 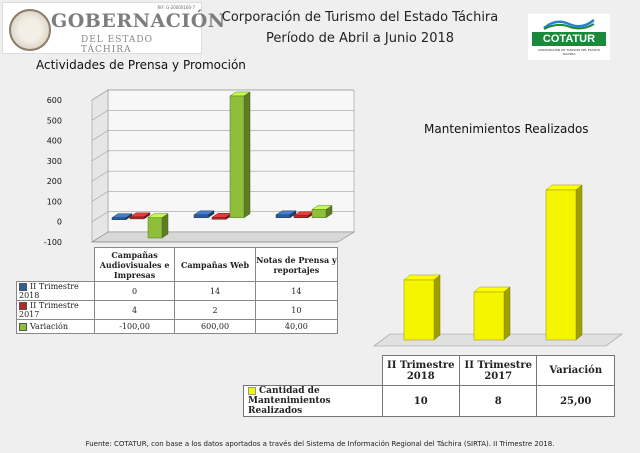 I want to click on chart2-title: Mantenimientos Realizados, so click(x=506, y=129).